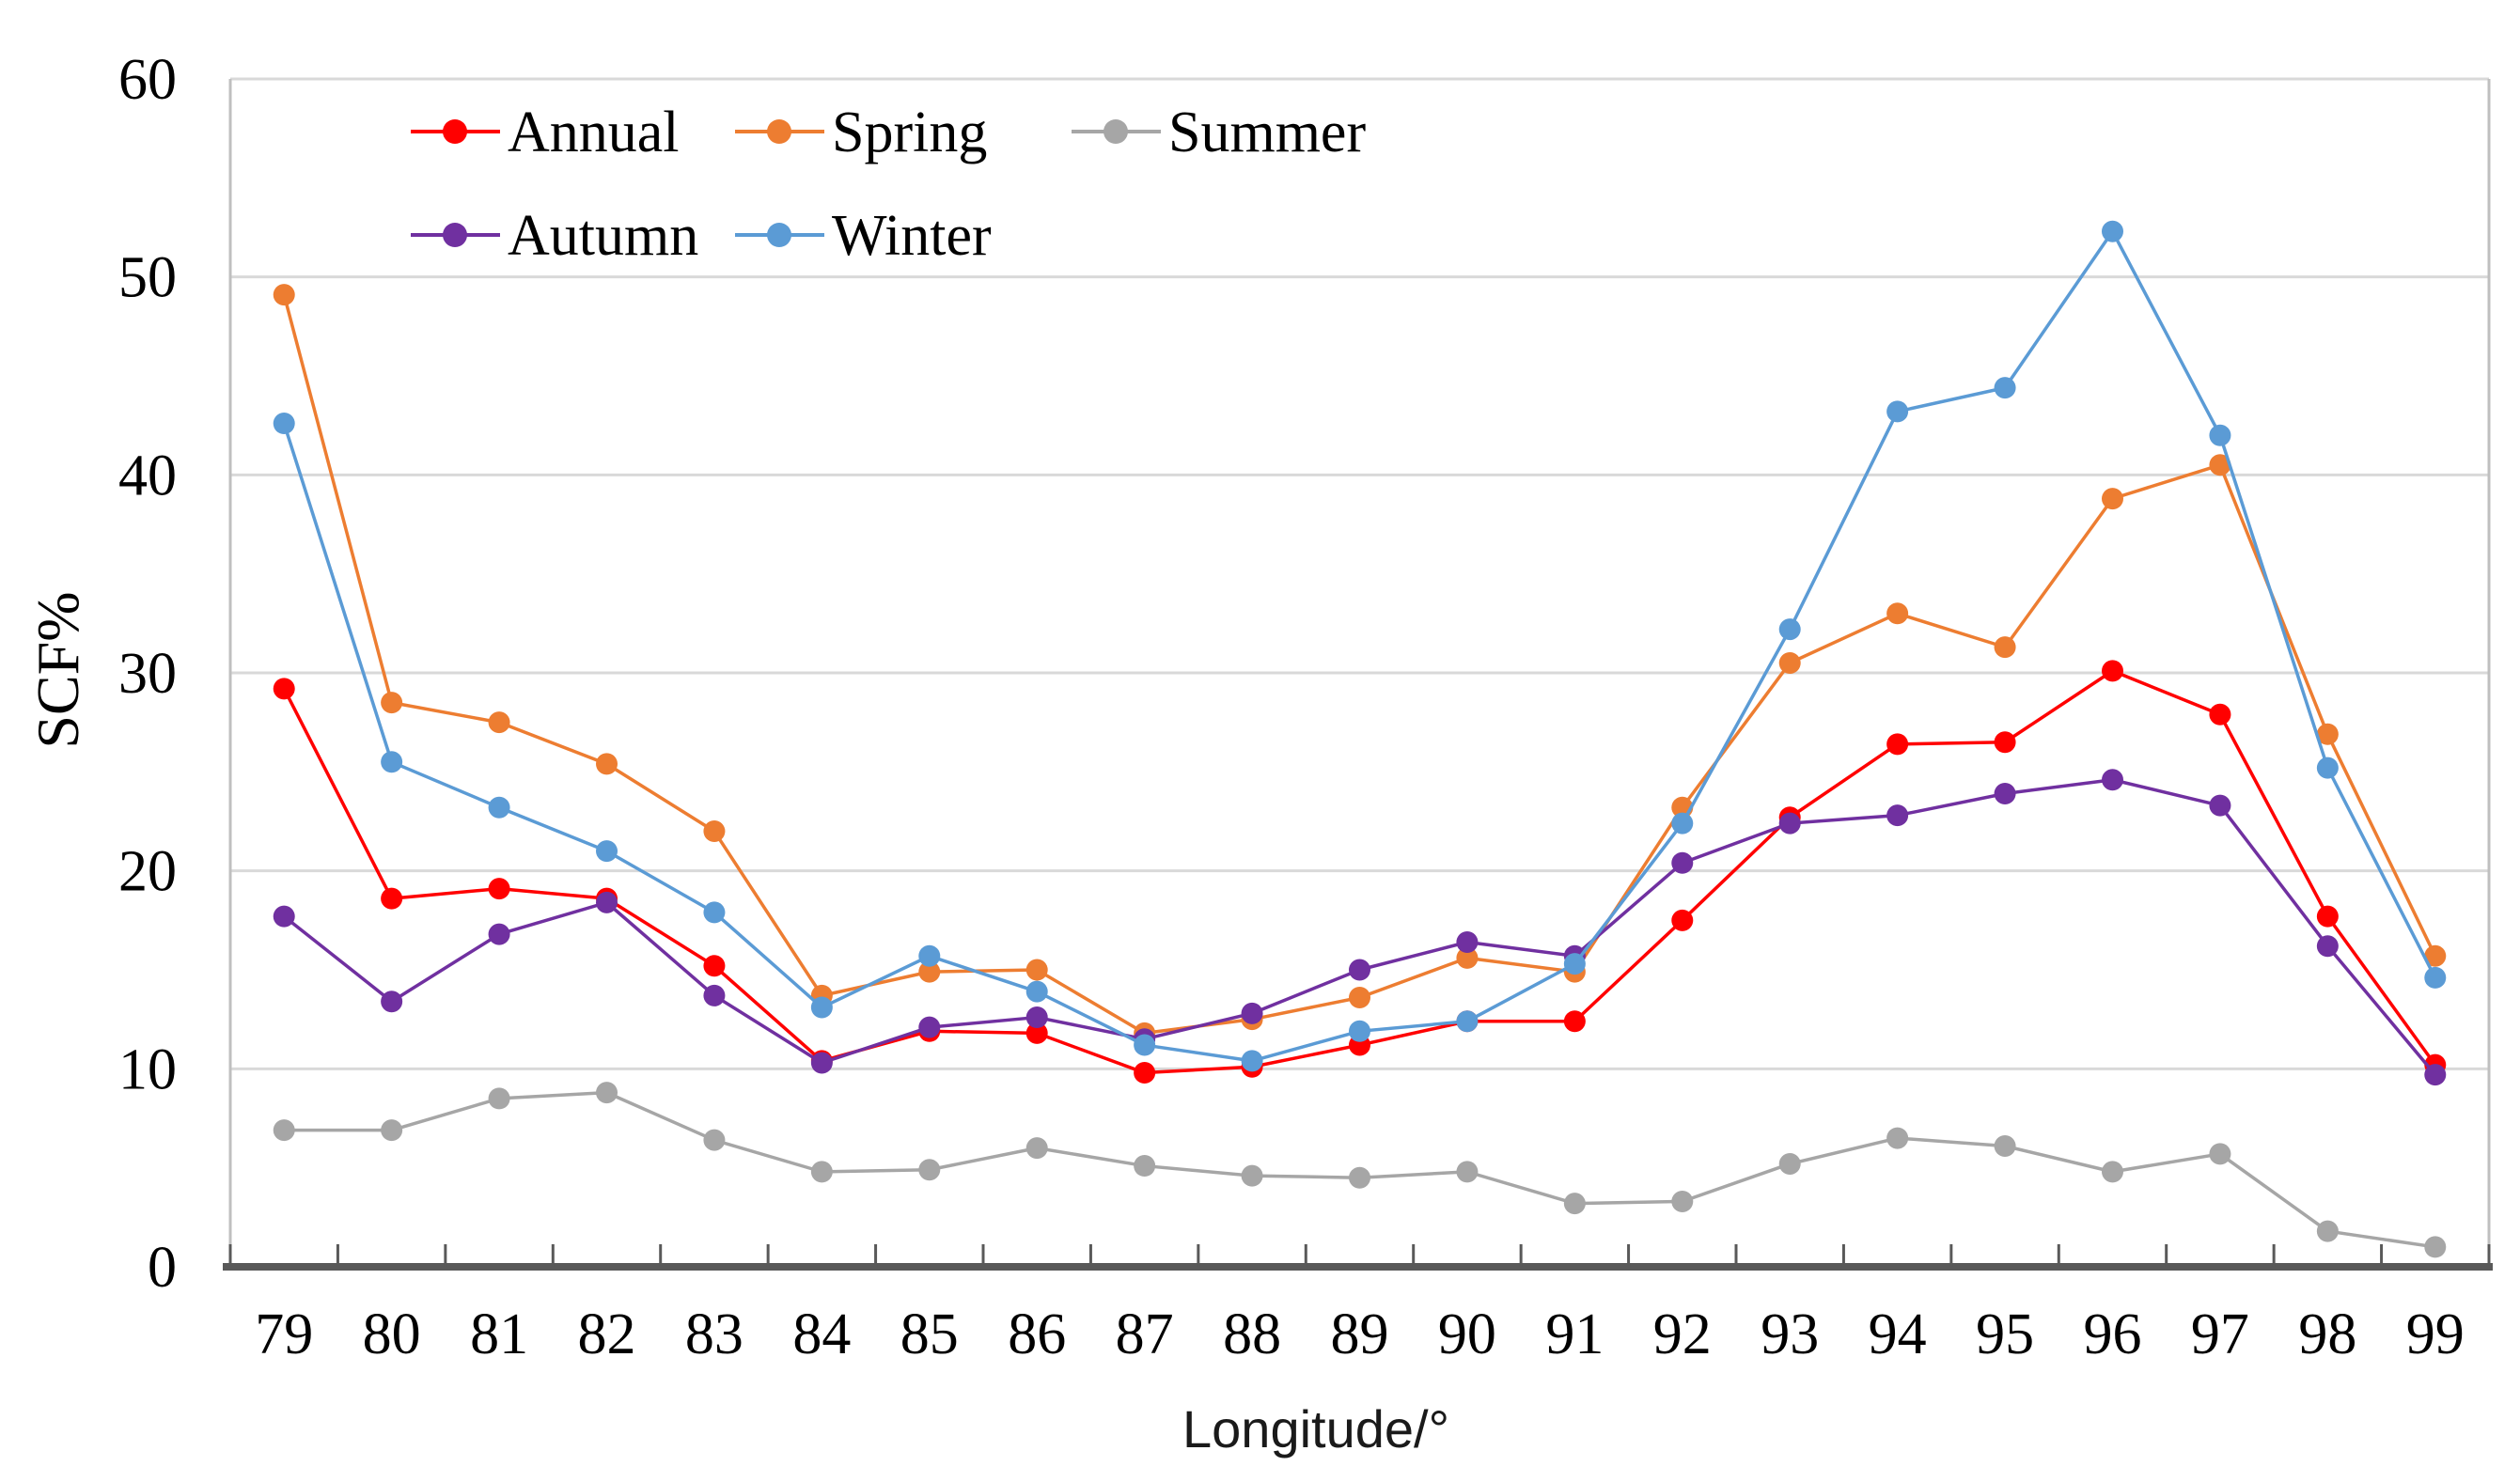  What do you see at coordinates (910, 132) in the screenshot?
I see `legend-label-spring: Spring` at bounding box center [910, 132].